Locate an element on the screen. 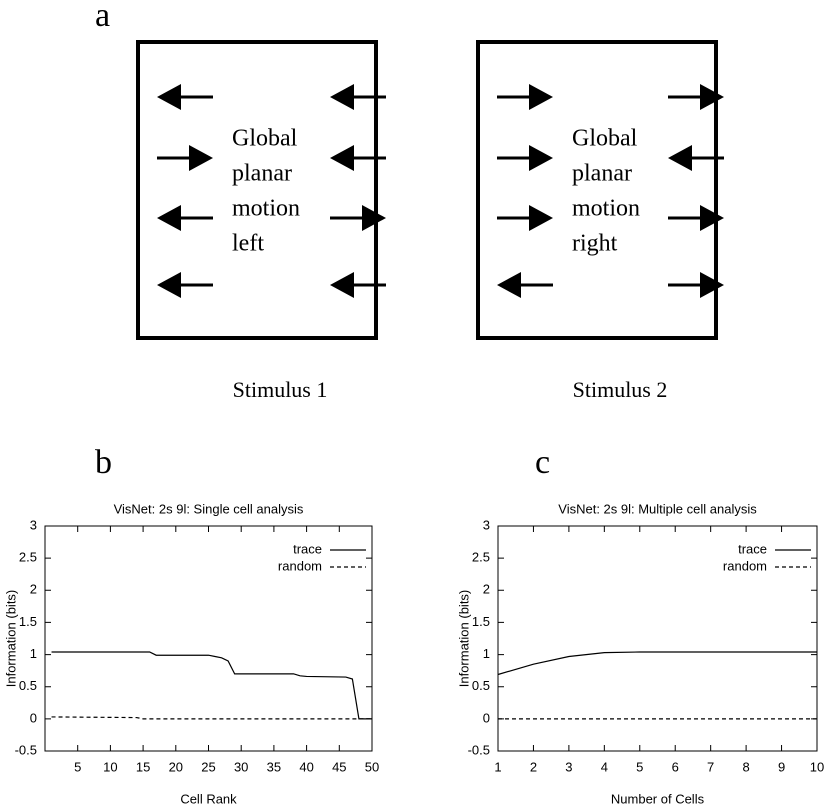 This screenshot has width=830, height=809. x-tick-label: 45 is located at coordinates (339, 766).